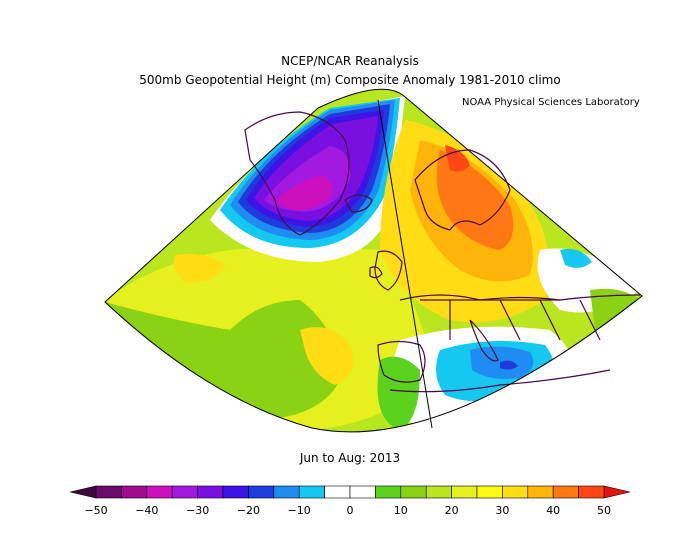 This screenshot has height=542, width=700. I want to click on colorbar-tick-label: 30, so click(502, 510).